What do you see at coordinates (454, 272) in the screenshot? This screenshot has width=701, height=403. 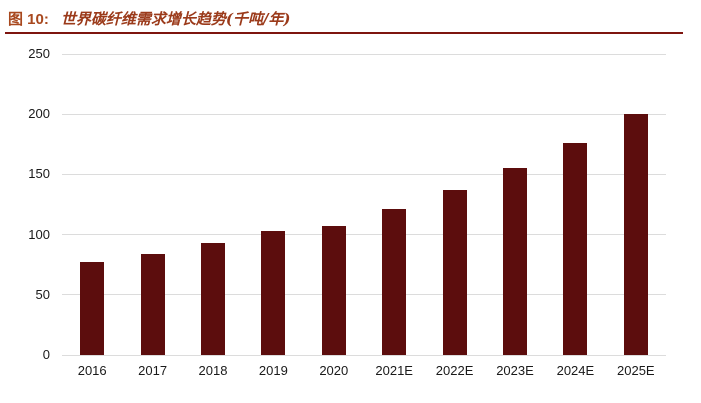 I see `bar-2022E` at bounding box center [454, 272].